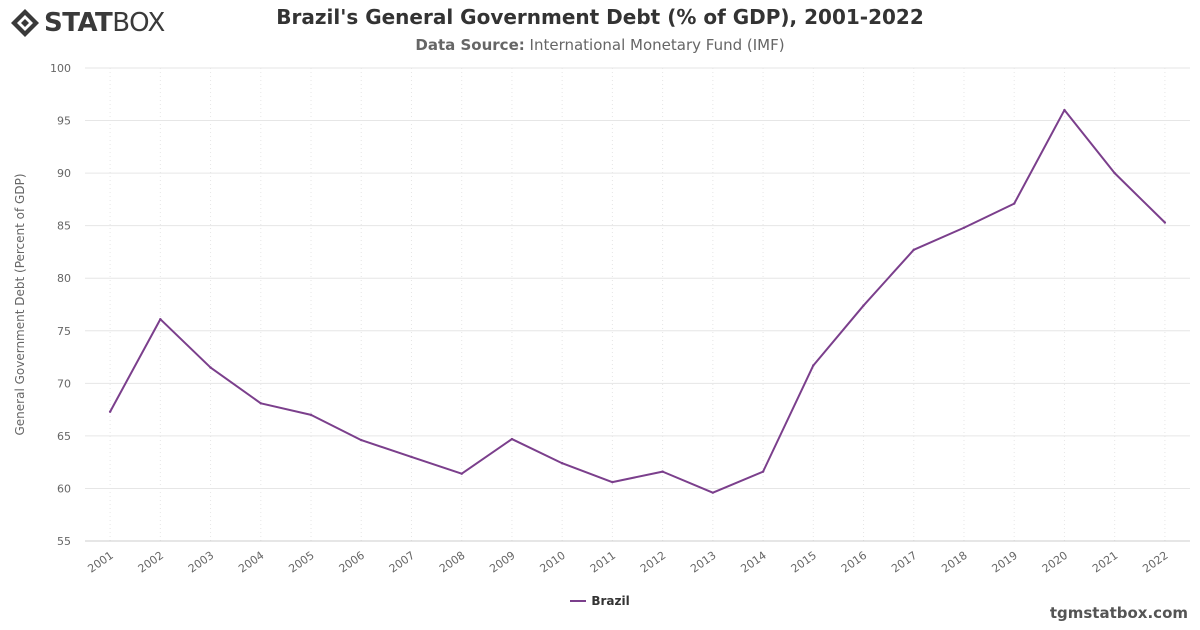 This screenshot has height=630, width=1200. What do you see at coordinates (78, 23) in the screenshot?
I see `logo-text-bold: STAT` at bounding box center [78, 23].